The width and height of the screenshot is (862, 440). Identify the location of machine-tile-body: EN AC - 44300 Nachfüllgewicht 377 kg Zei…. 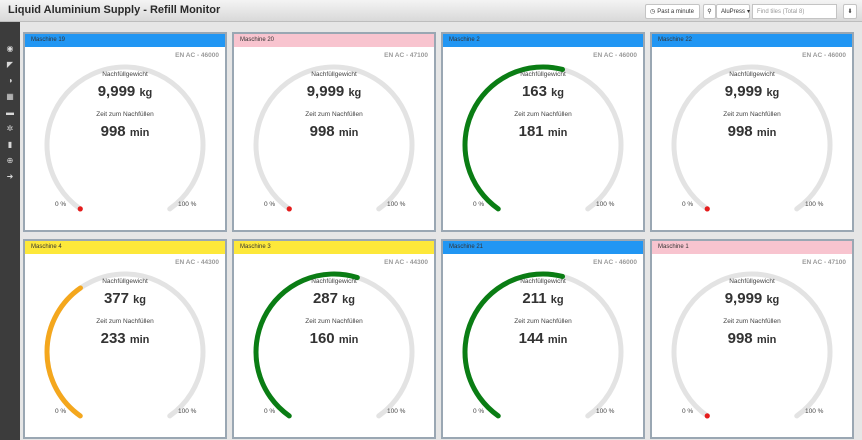
(125, 345).